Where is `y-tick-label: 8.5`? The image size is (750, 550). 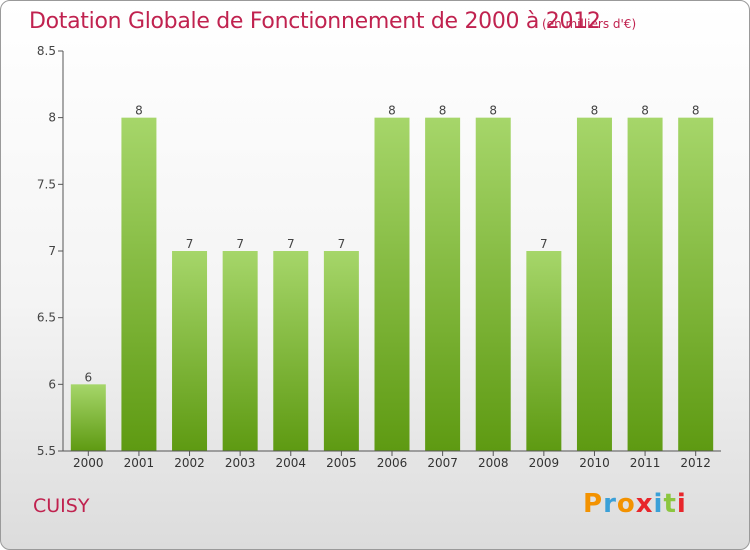 y-tick-label: 8.5 is located at coordinates (46, 51).